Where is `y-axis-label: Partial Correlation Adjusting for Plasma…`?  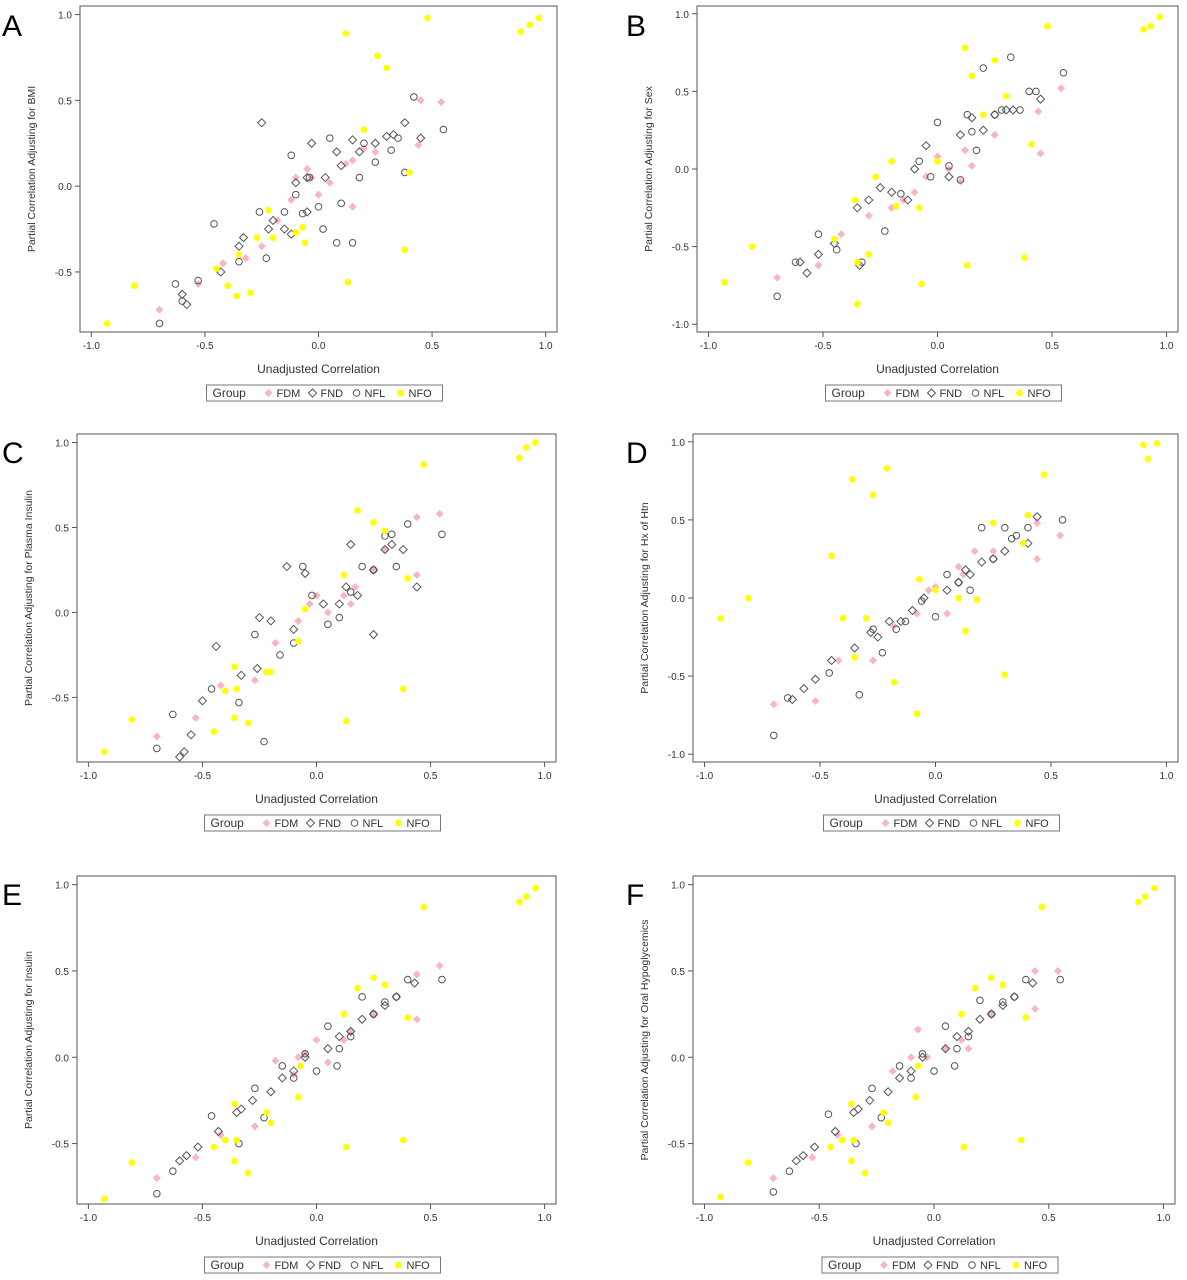
y-axis-label: Partial Correlation Adjusting for Plasma… is located at coordinates (29, 598).